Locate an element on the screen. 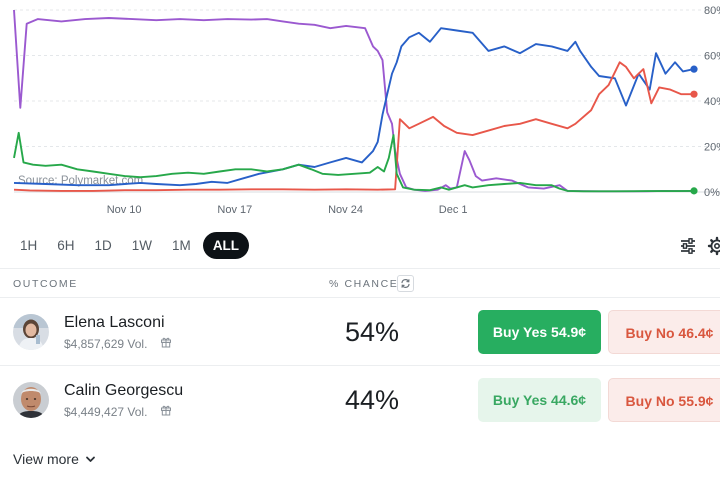 The image size is (720, 480). range-6h: 6H is located at coordinates (66, 245).